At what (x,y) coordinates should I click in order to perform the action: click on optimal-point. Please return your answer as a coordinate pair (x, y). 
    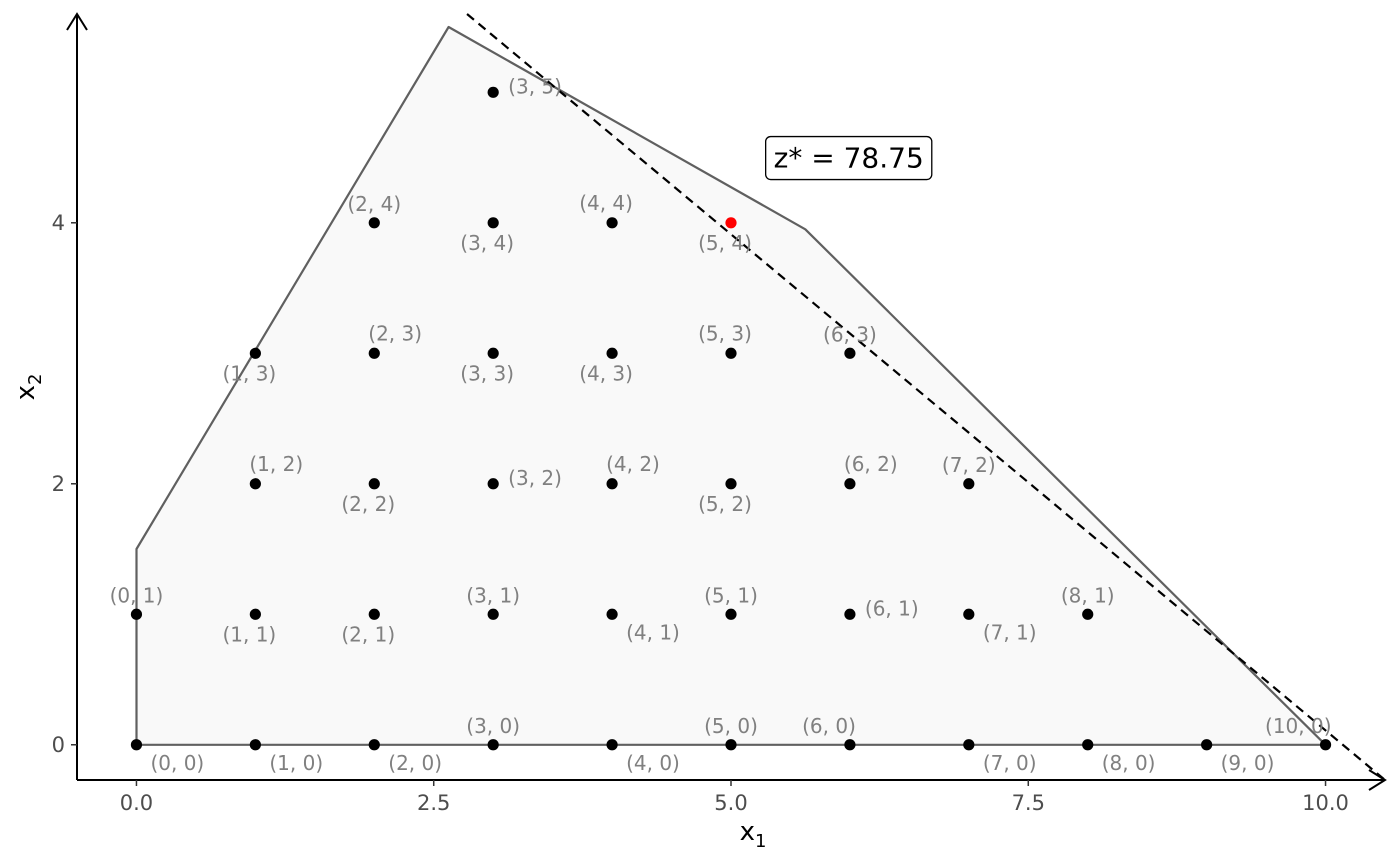
    Looking at the image, I should click on (731, 223).